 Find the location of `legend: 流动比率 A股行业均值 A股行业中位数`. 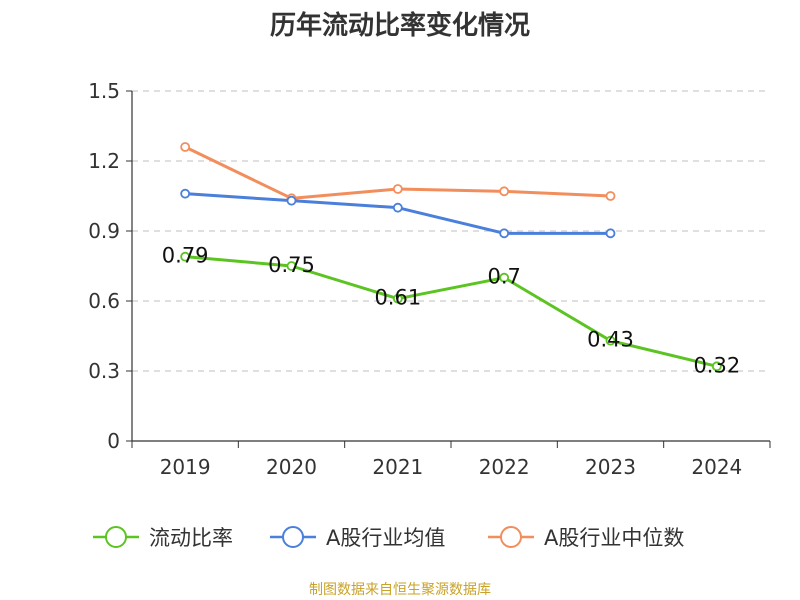

legend: 流动比率 A股行业均值 A股行业中位数 is located at coordinates (388, 538).